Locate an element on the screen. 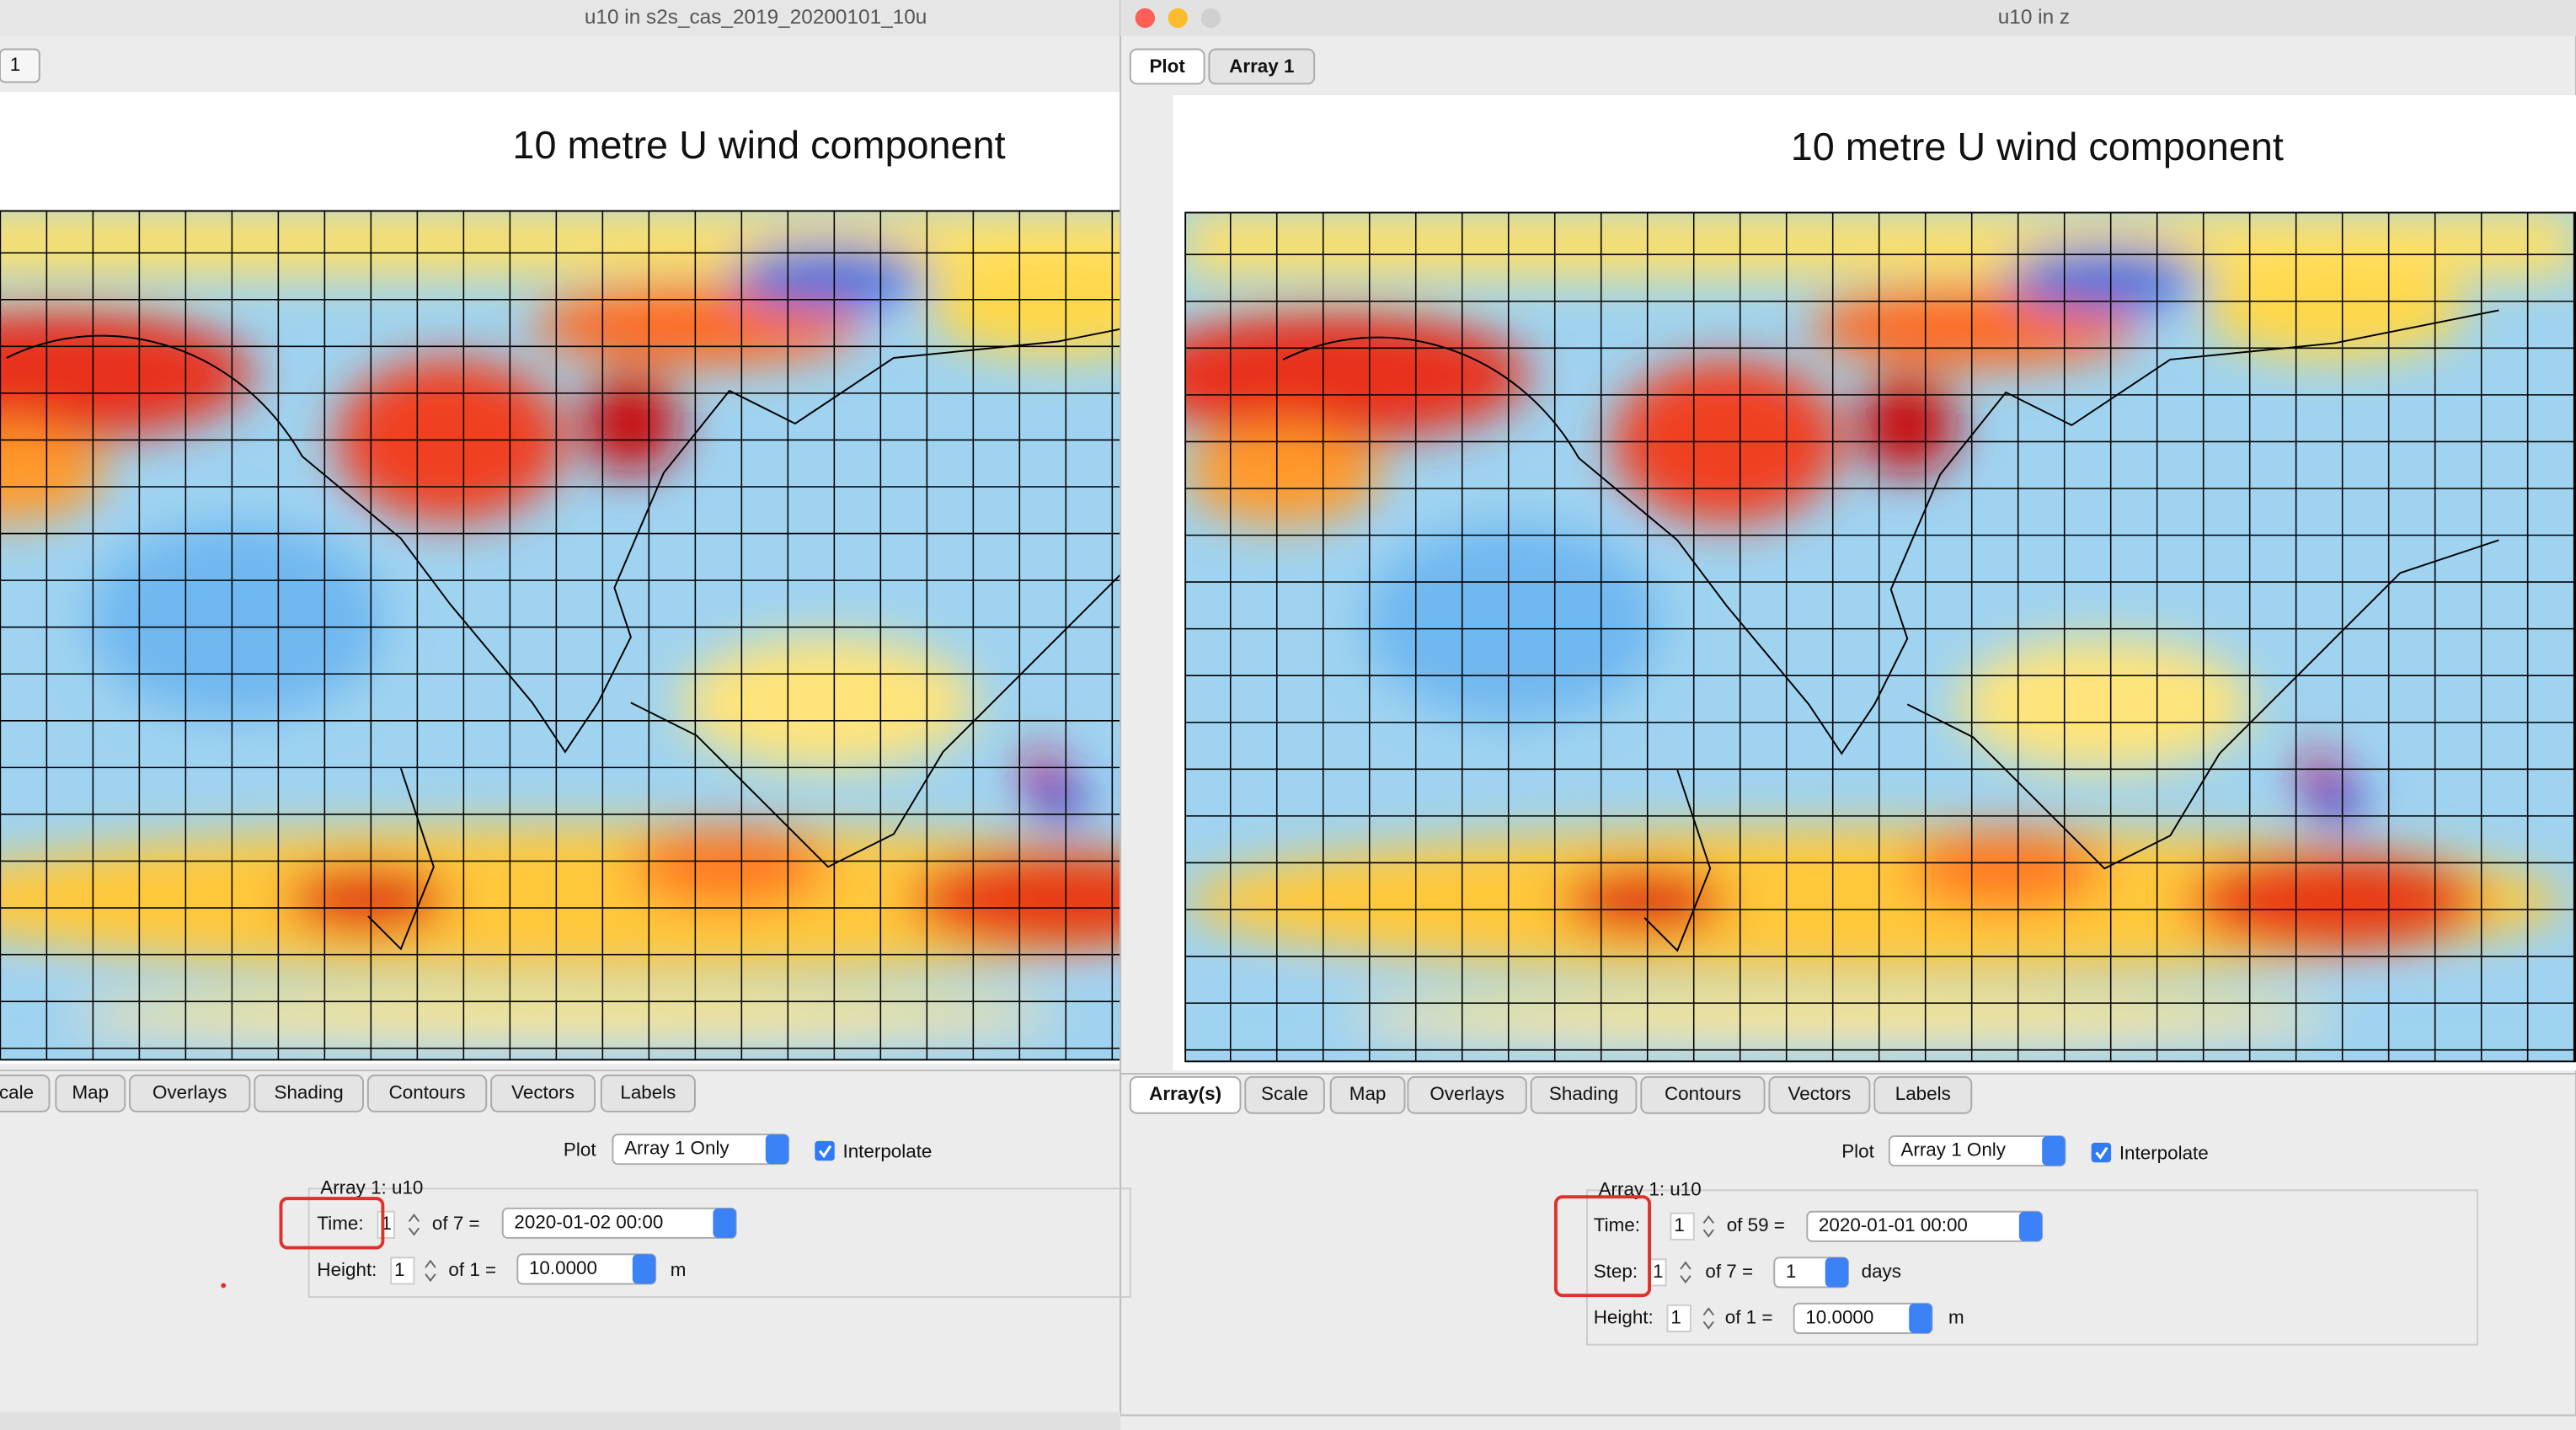 Image resolution: width=2576 pixels, height=1430 pixels. dropdown-value: 2020-01-02 00:00 is located at coordinates (588, 1221).